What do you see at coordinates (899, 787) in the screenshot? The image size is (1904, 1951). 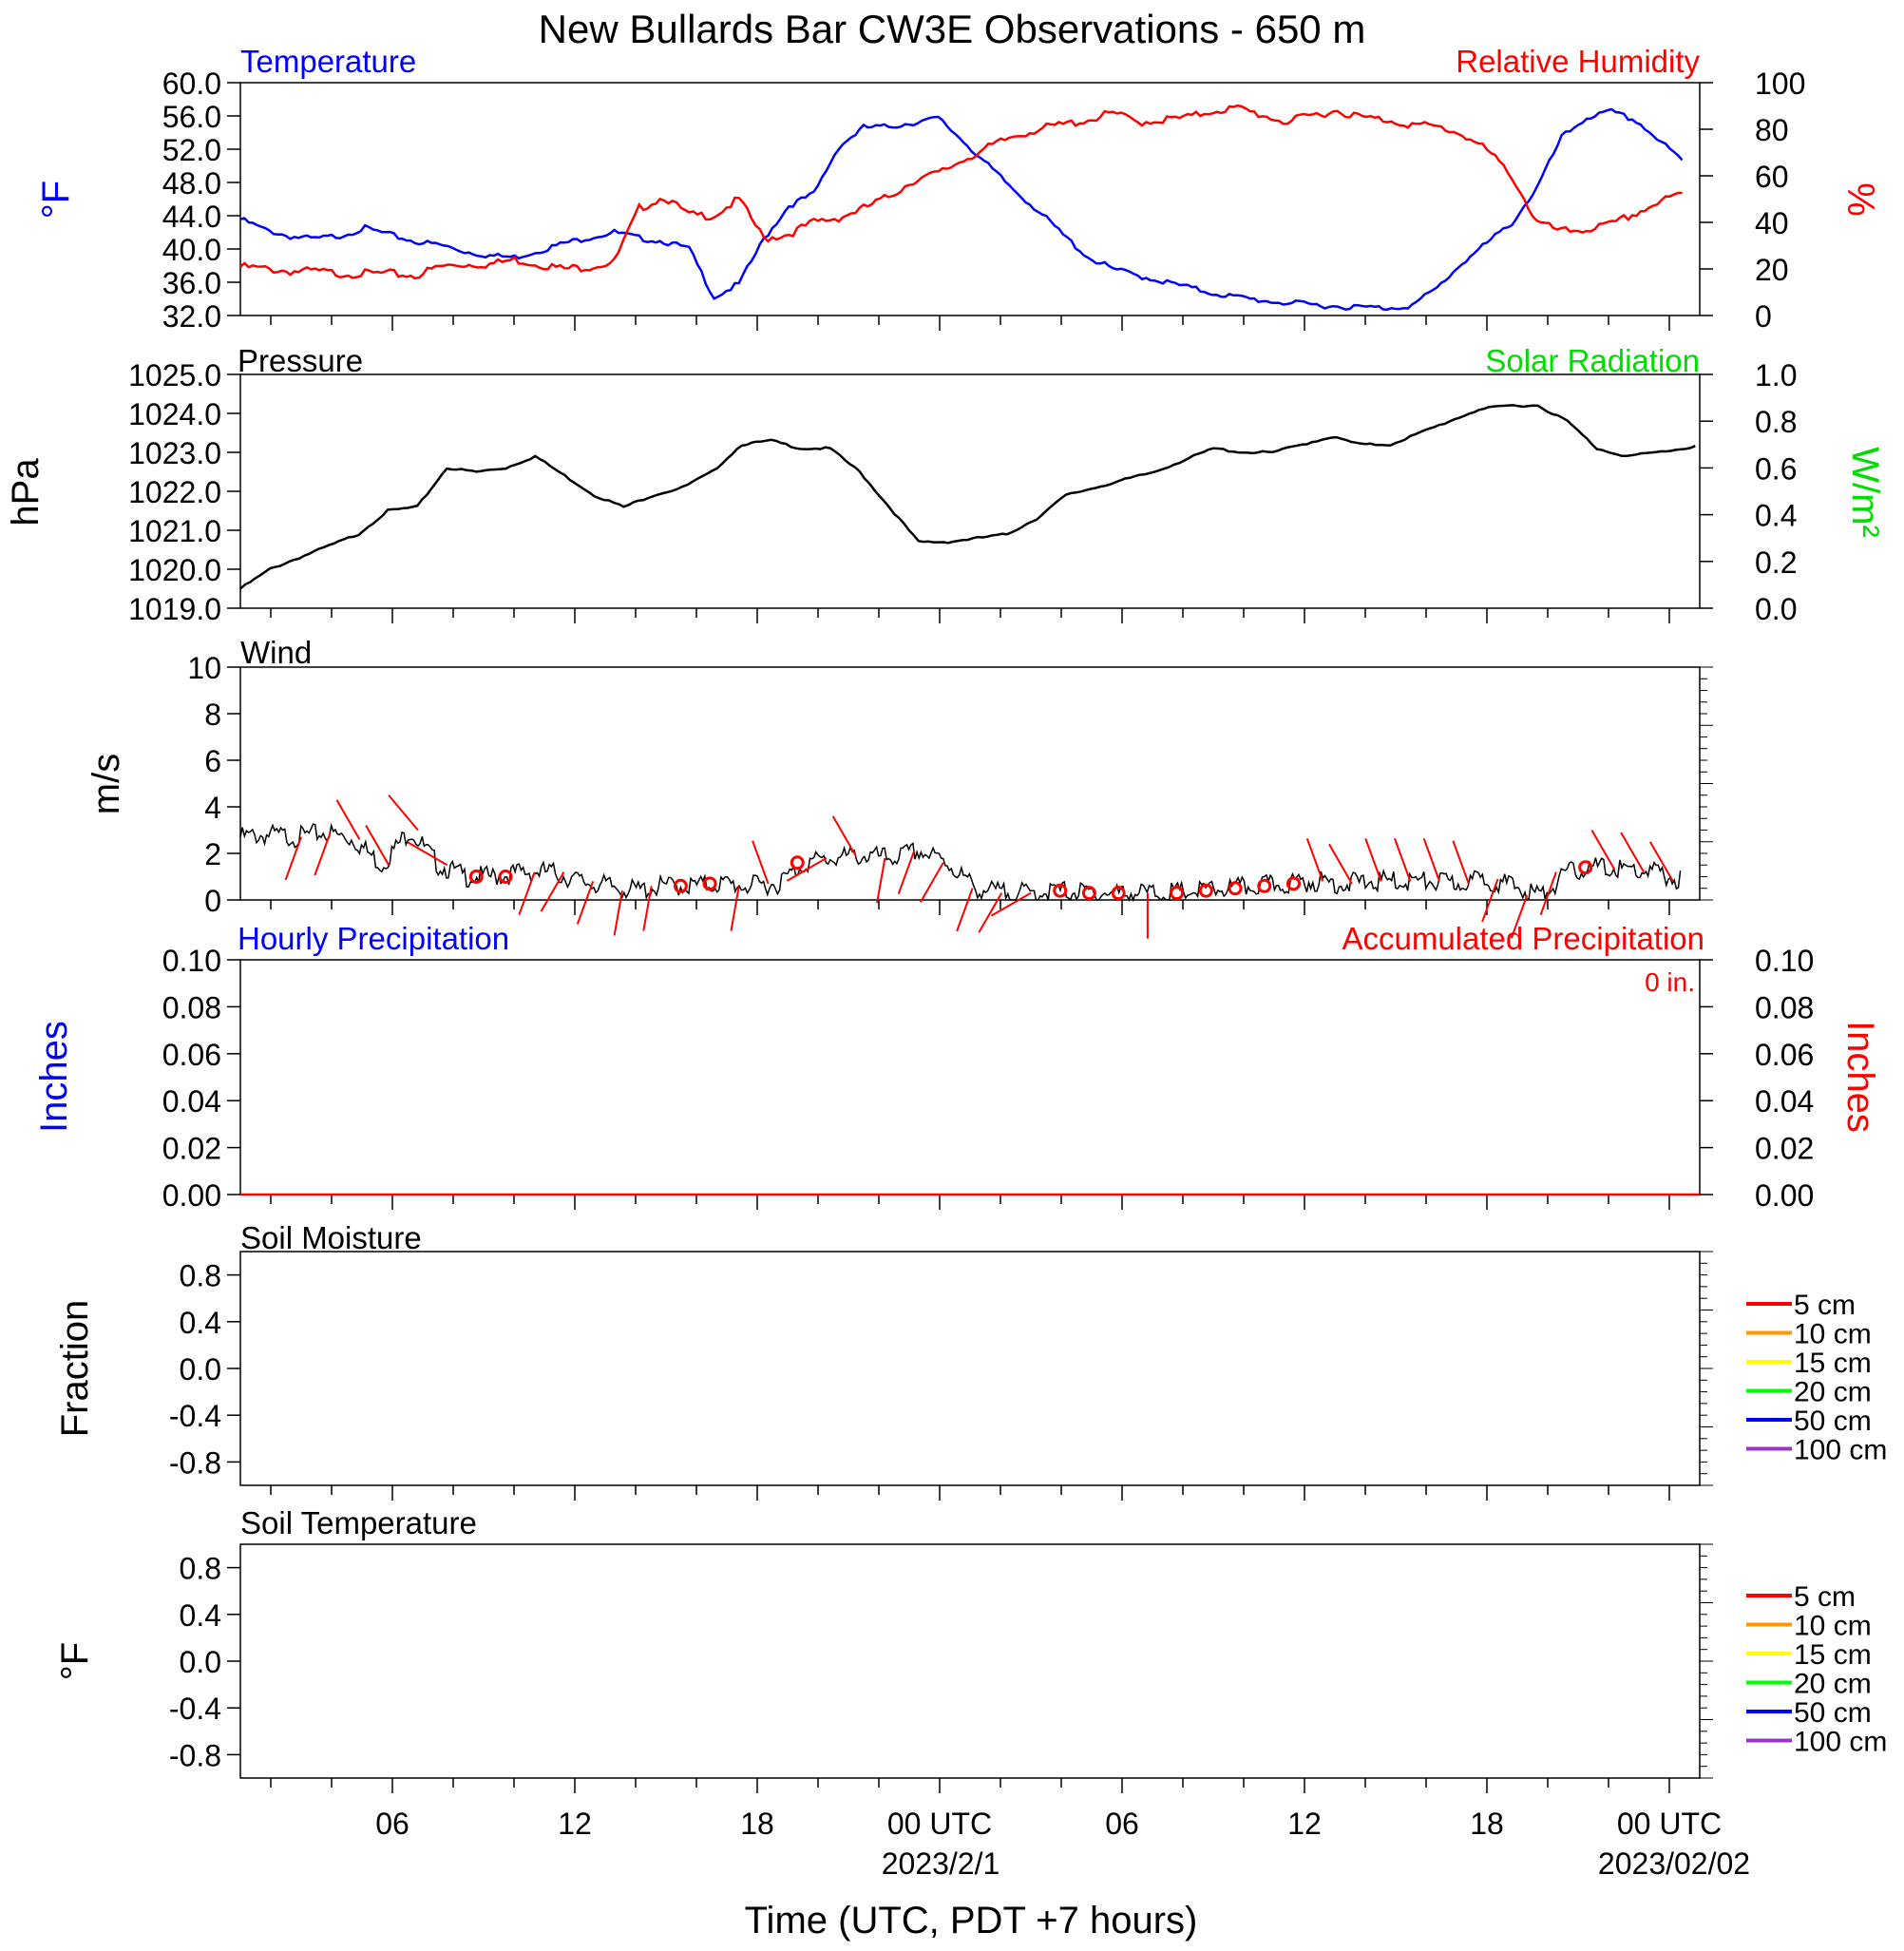 I see `panel-wind: Wind 10 8 6 4 2 0 m/s` at bounding box center [899, 787].